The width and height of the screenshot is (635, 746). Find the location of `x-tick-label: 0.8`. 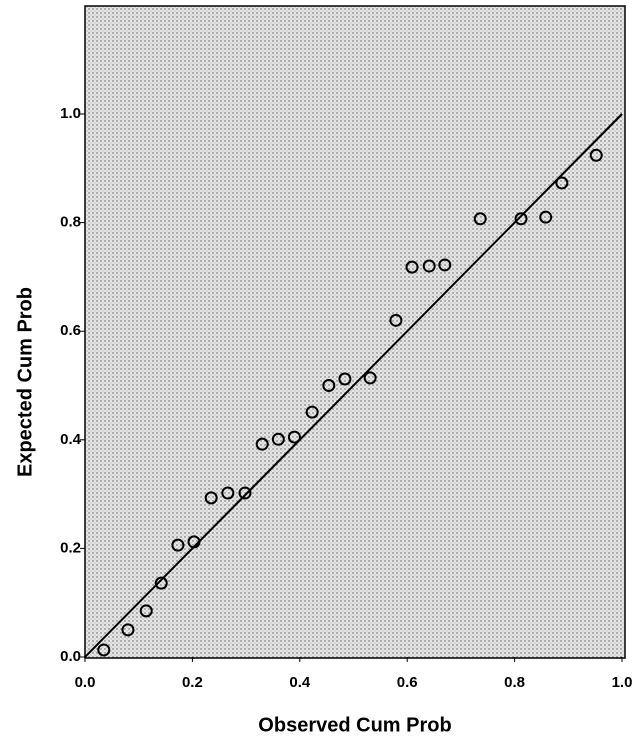

x-tick-label: 0.8 is located at coordinates (514, 682).